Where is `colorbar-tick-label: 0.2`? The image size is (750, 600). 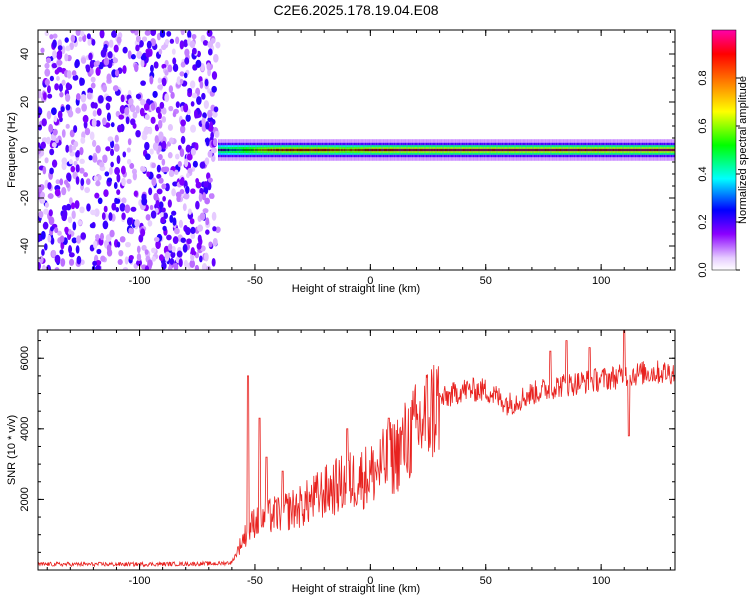 colorbar-tick-label: 0.2 is located at coordinates (703, 221).